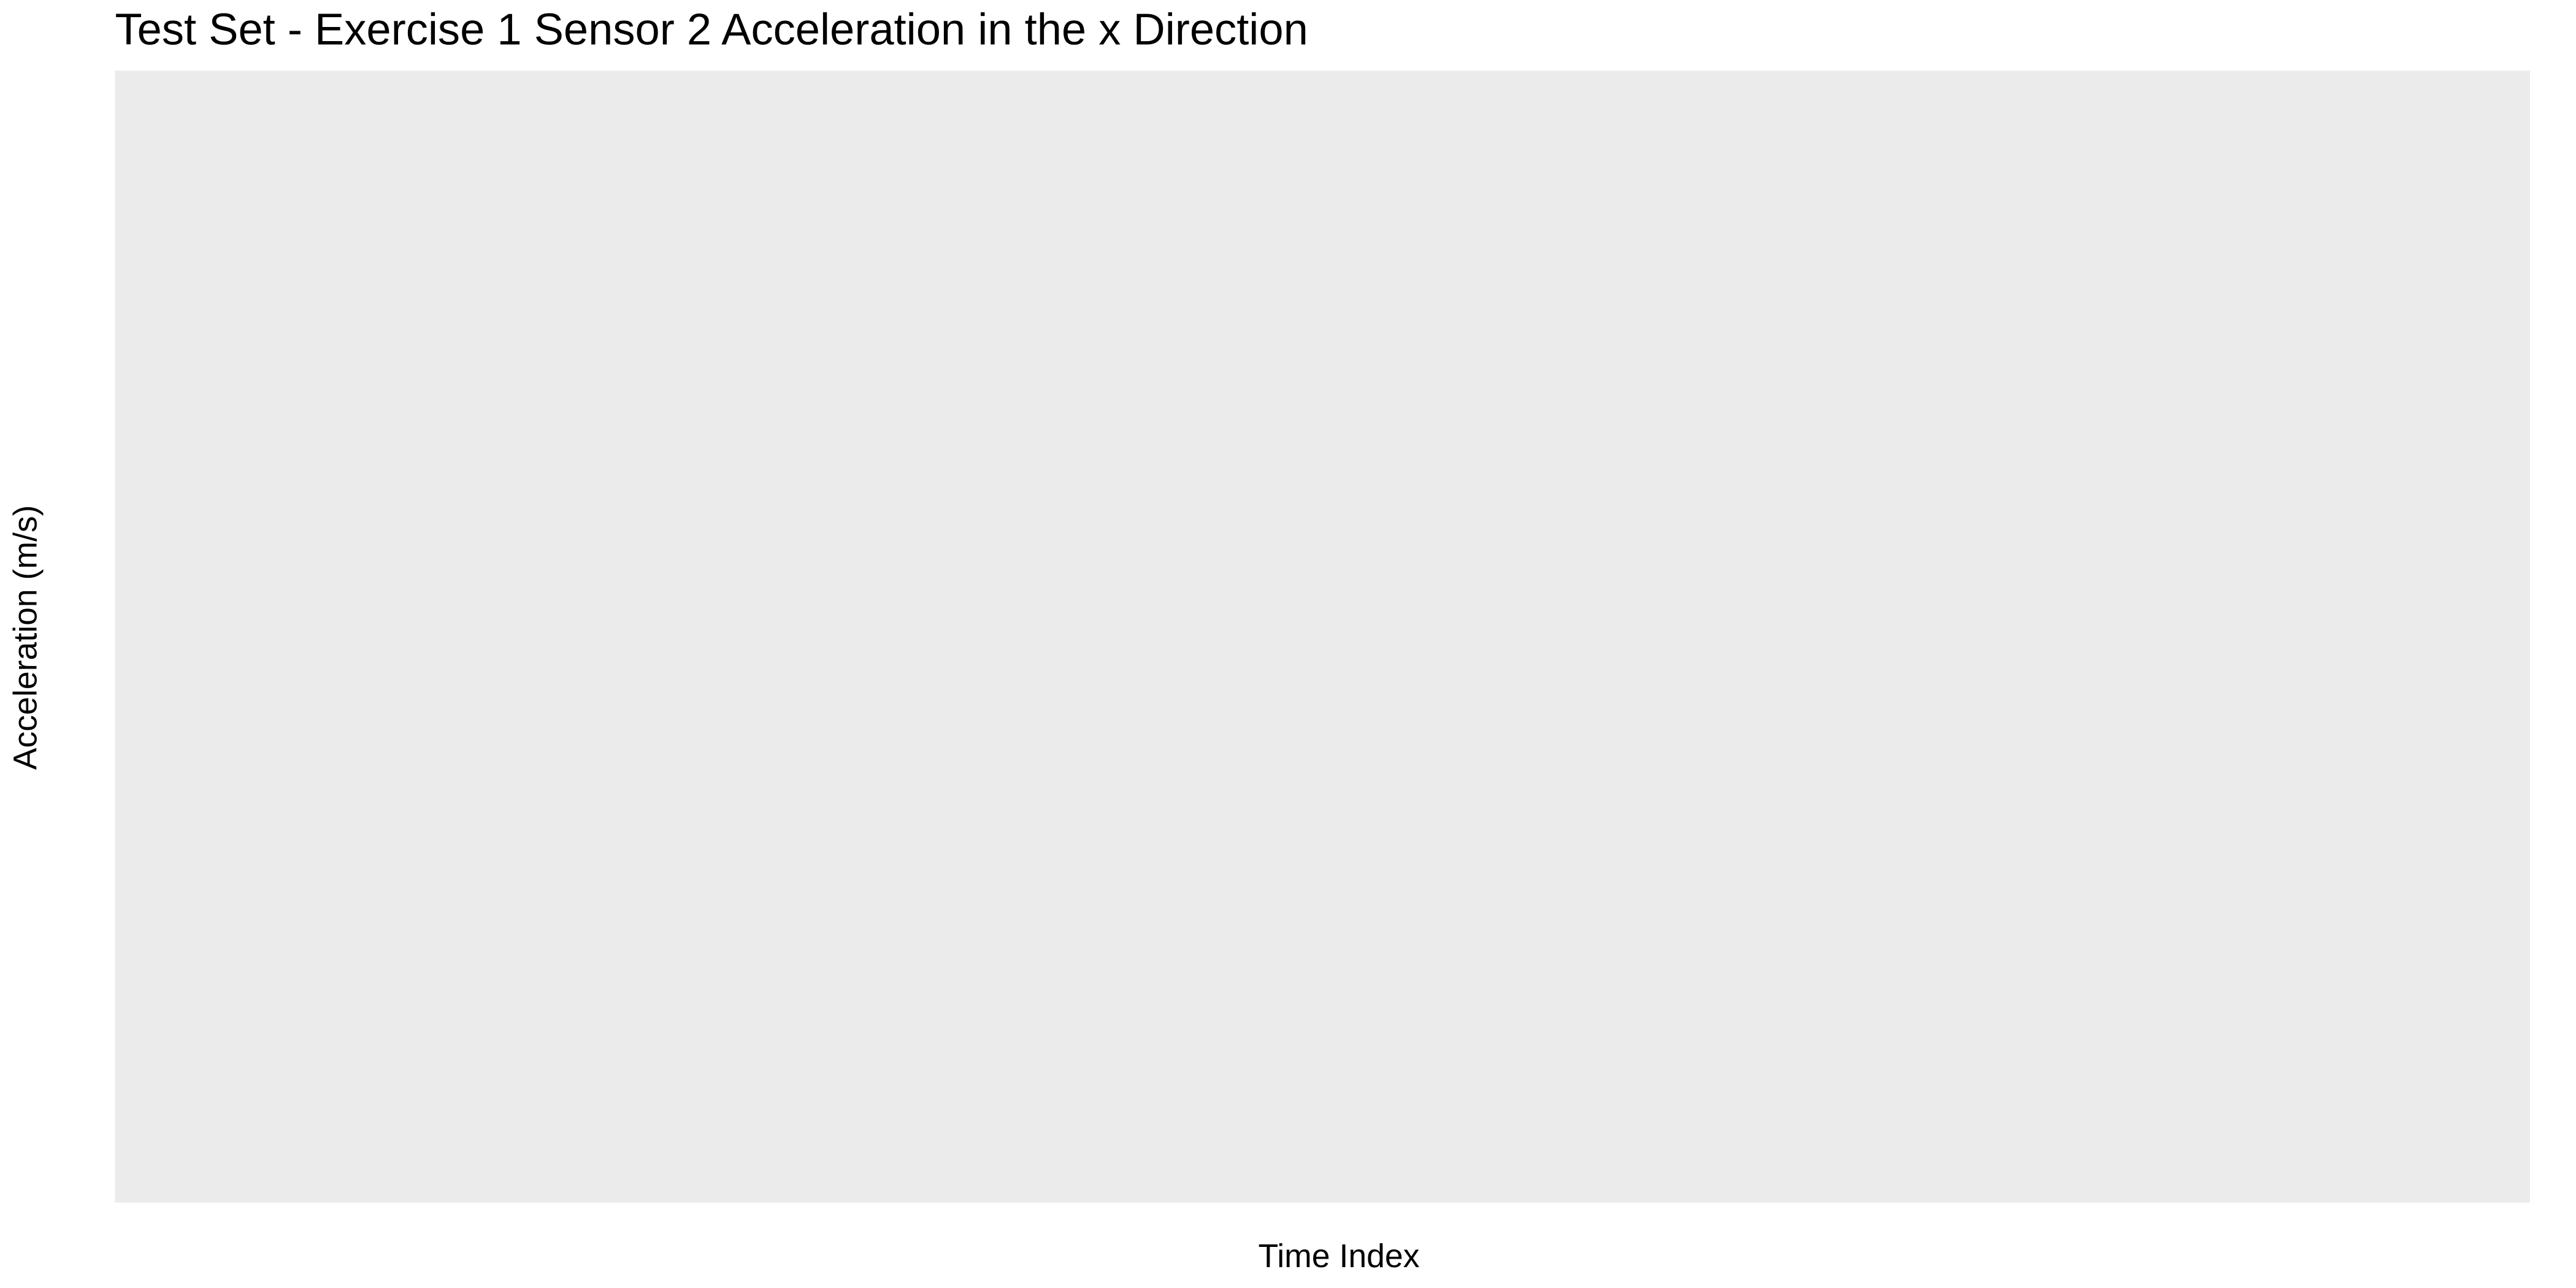 The height and width of the screenshot is (1288, 2576). Describe the element at coordinates (1339, 1256) in the screenshot. I see `x-axis-label: Time Index` at that location.